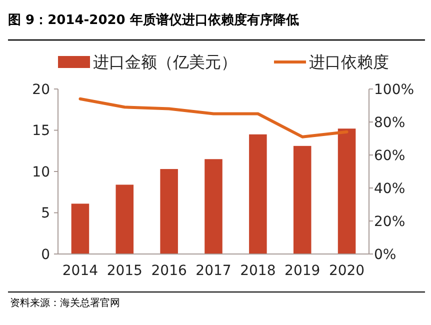  I want to click on text: 资料来源：海关总署官网, so click(65, 303).